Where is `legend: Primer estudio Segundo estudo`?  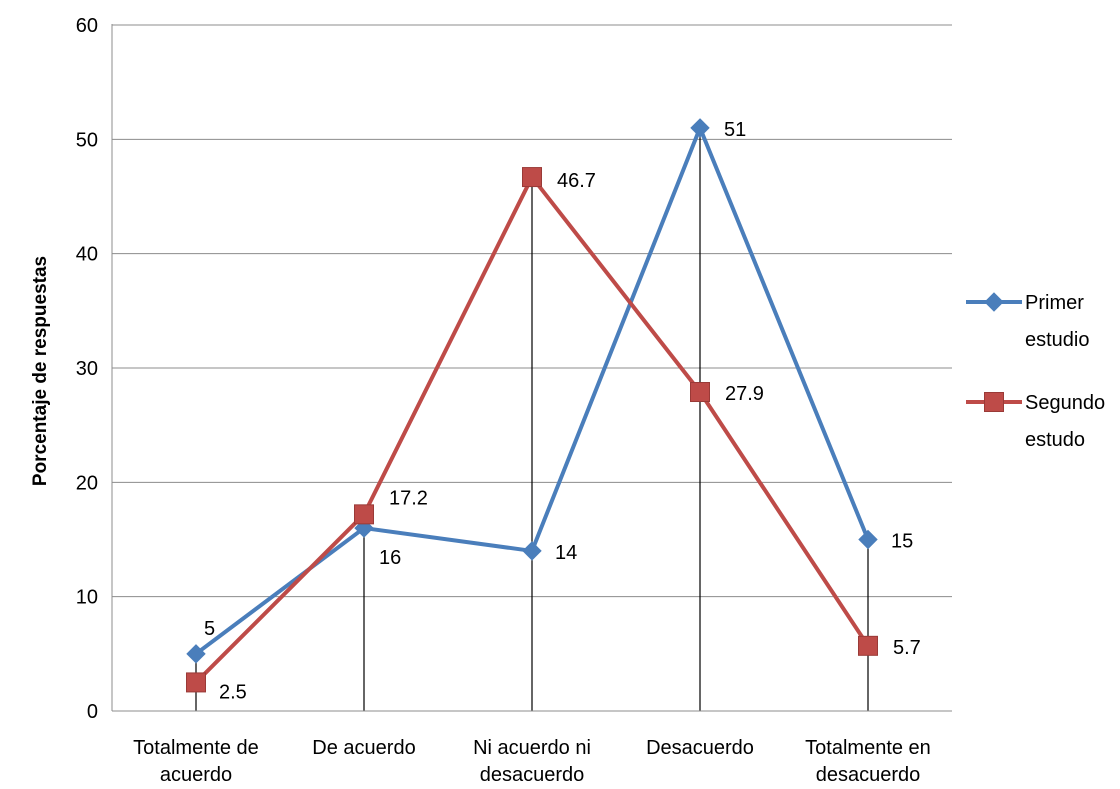 legend: Primer estudio Segundo estudo is located at coordinates (1035, 371).